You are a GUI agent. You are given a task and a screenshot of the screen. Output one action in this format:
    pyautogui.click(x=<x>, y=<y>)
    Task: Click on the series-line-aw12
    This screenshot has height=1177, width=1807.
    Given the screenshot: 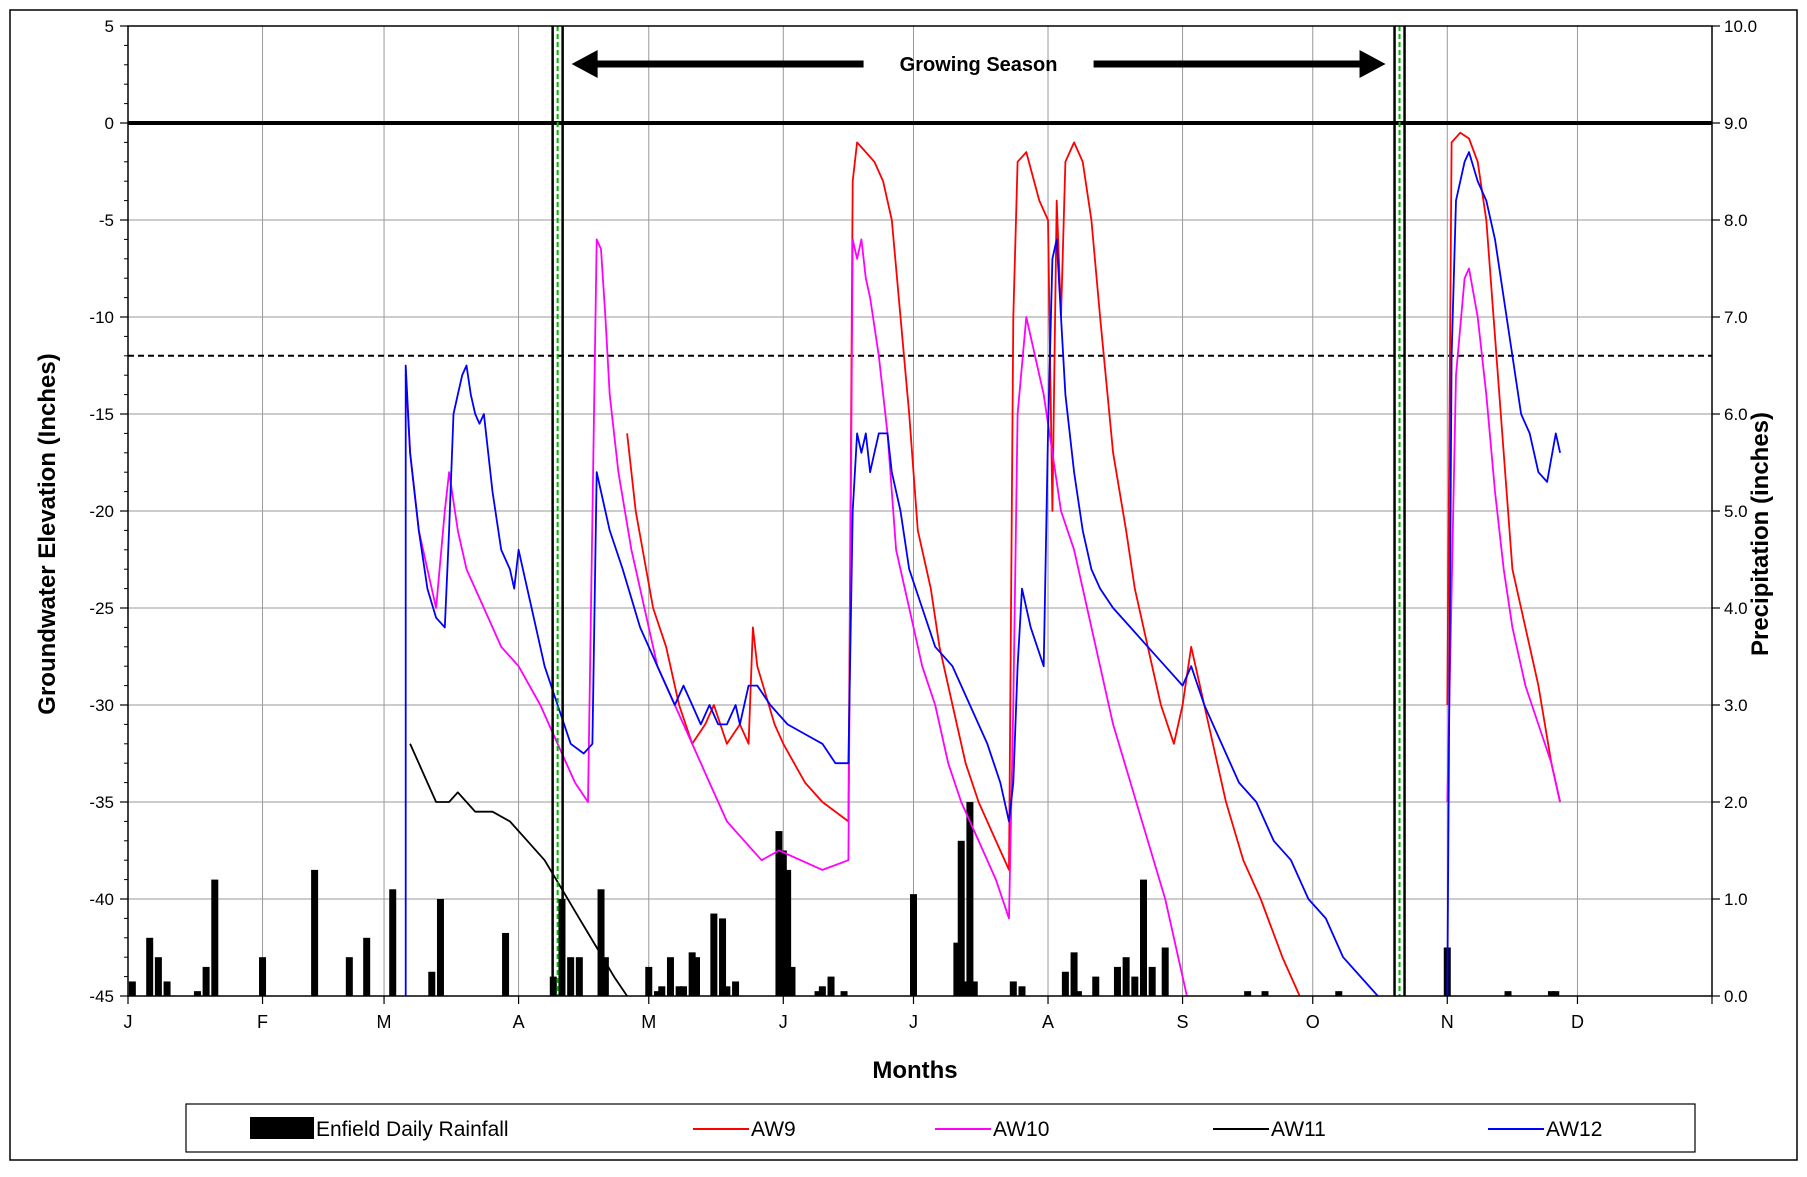 What is the action you would take?
    pyautogui.click(x=1503, y=573)
    